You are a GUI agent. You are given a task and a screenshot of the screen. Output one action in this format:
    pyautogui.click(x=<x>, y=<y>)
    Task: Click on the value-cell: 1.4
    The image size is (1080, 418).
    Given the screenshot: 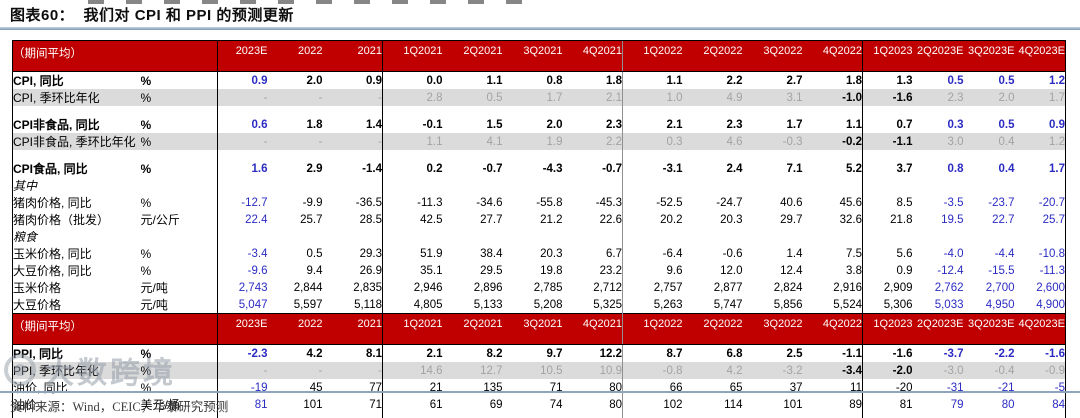 What is the action you would take?
    pyautogui.click(x=374, y=124)
    